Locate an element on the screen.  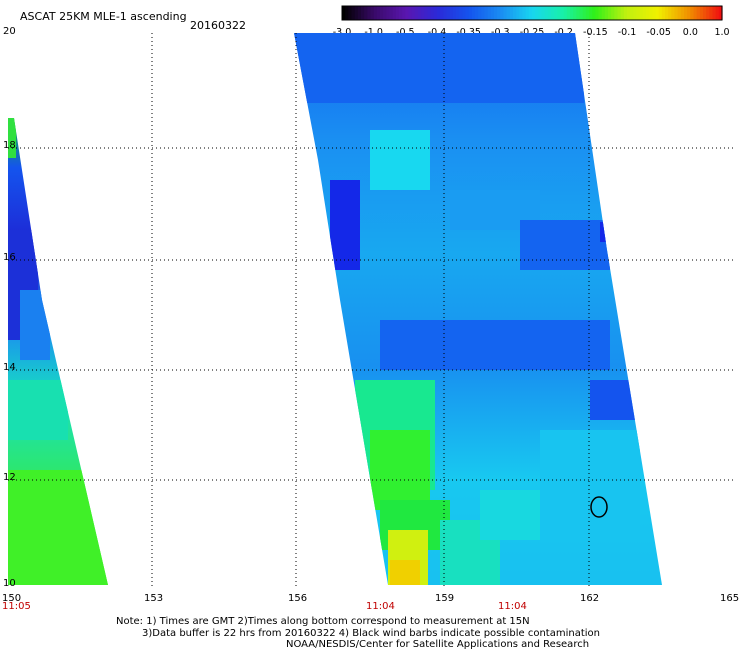
colorbar-tick-label: -3.0 is located at coordinates (342, 32).